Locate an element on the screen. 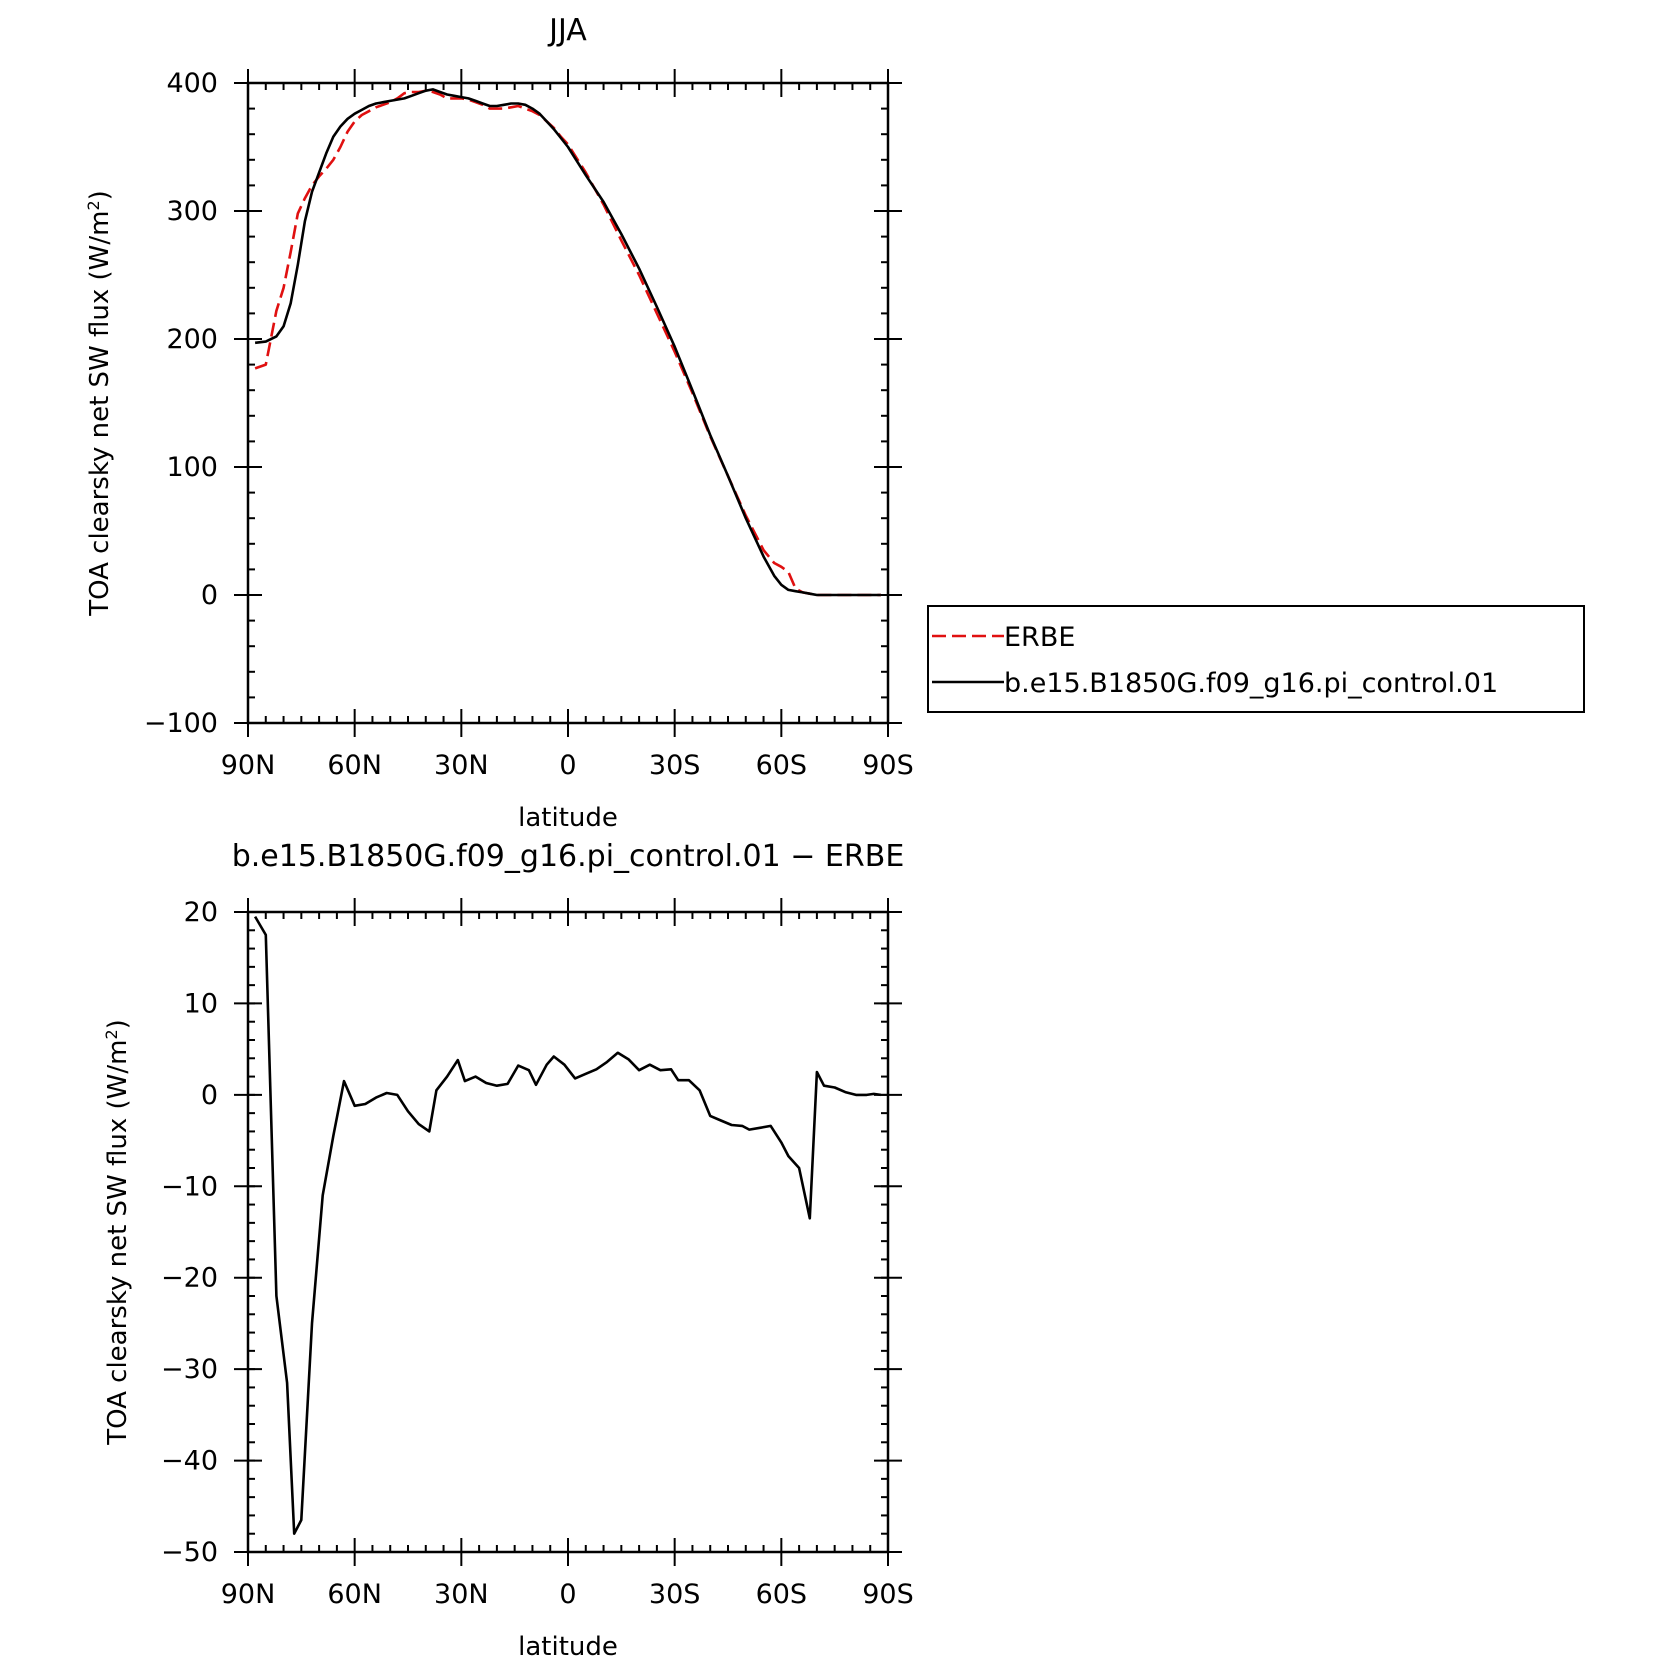 Image resolution: width=1663 pixels, height=1663 pixels. plot-frame-bottom is located at coordinates (568, 1232).